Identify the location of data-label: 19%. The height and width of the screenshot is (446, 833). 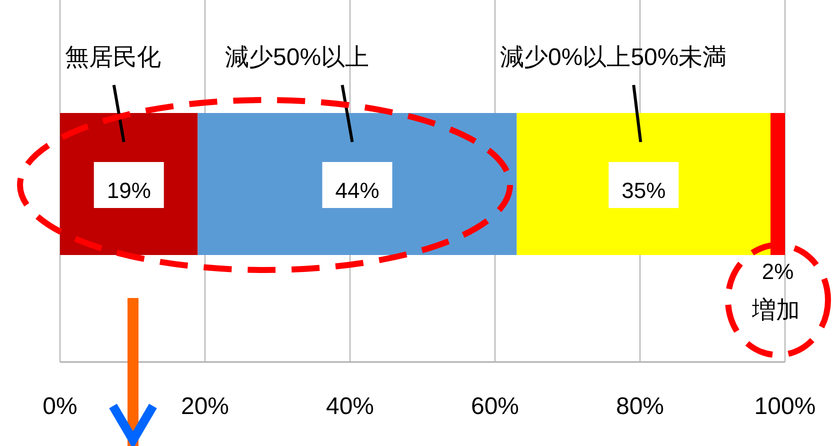
(128, 190).